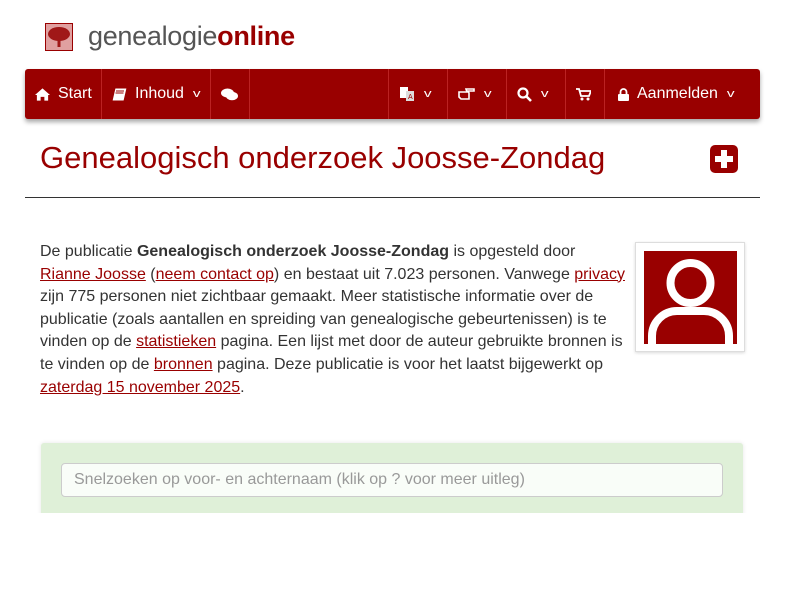  I want to click on site-logo: genealogieonline, so click(170, 36).